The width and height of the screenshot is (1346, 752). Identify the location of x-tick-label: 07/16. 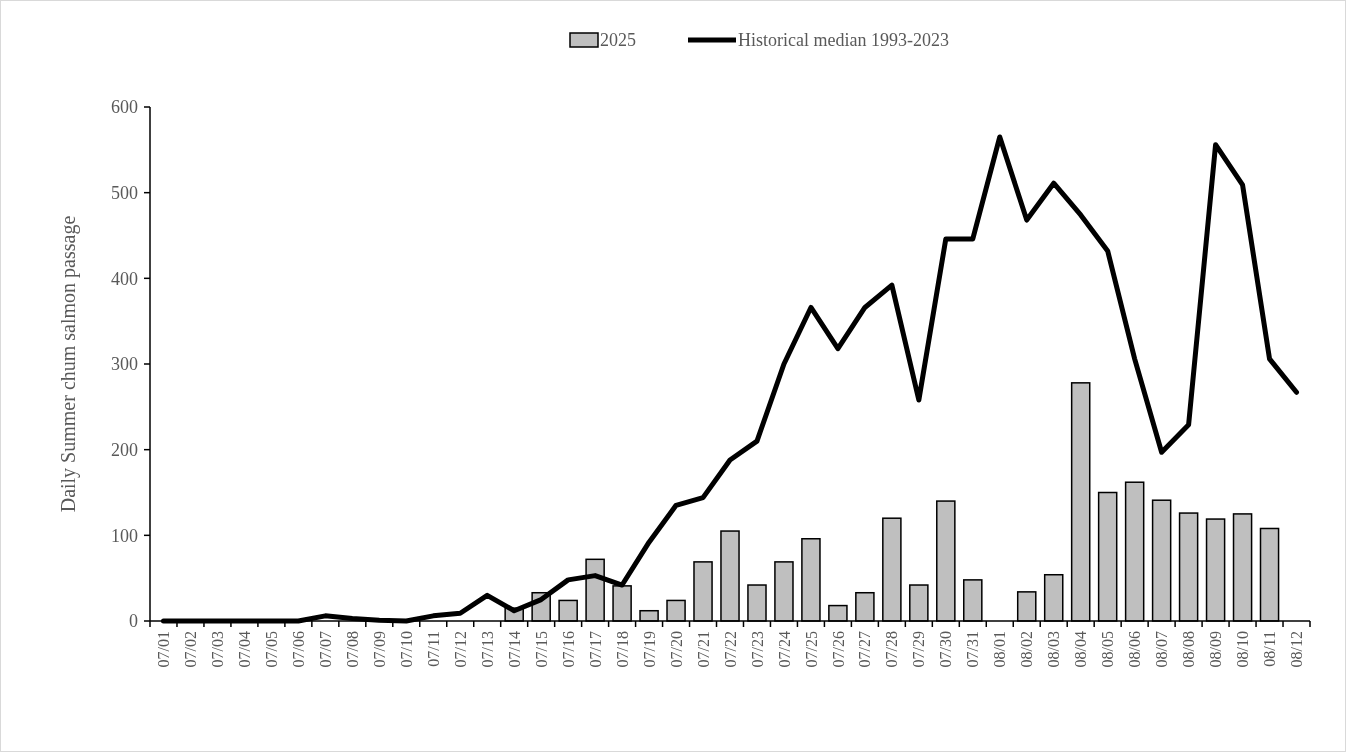
(568, 649).